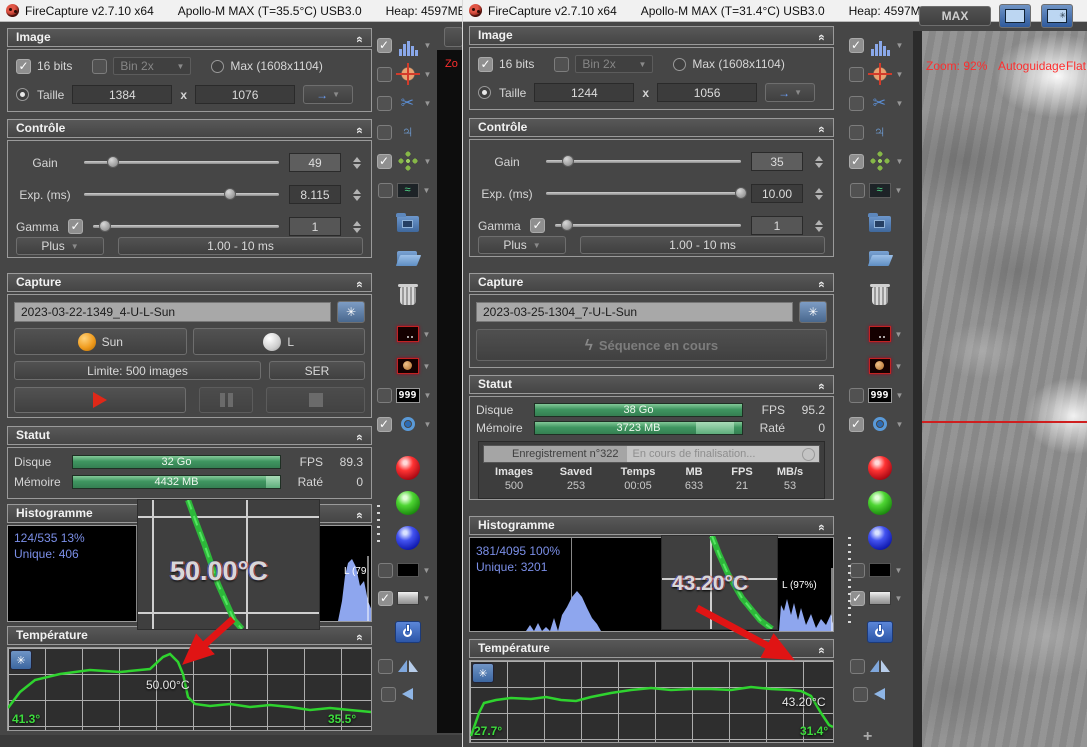 The height and width of the screenshot is (747, 1087). I want to click on seeing-monitor-icon, so click(407, 190).